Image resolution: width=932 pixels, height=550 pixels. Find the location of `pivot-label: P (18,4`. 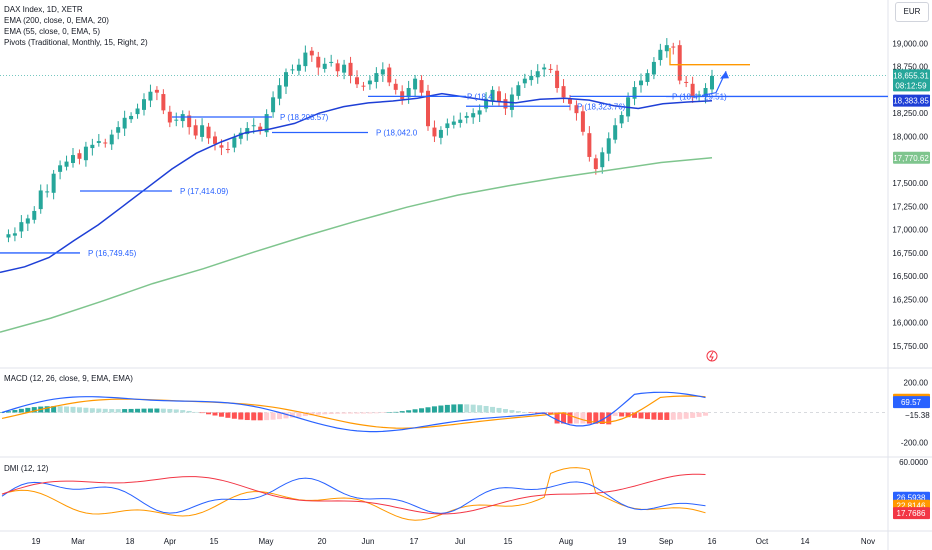

pivot-label: P (18,4 is located at coordinates (480, 96).